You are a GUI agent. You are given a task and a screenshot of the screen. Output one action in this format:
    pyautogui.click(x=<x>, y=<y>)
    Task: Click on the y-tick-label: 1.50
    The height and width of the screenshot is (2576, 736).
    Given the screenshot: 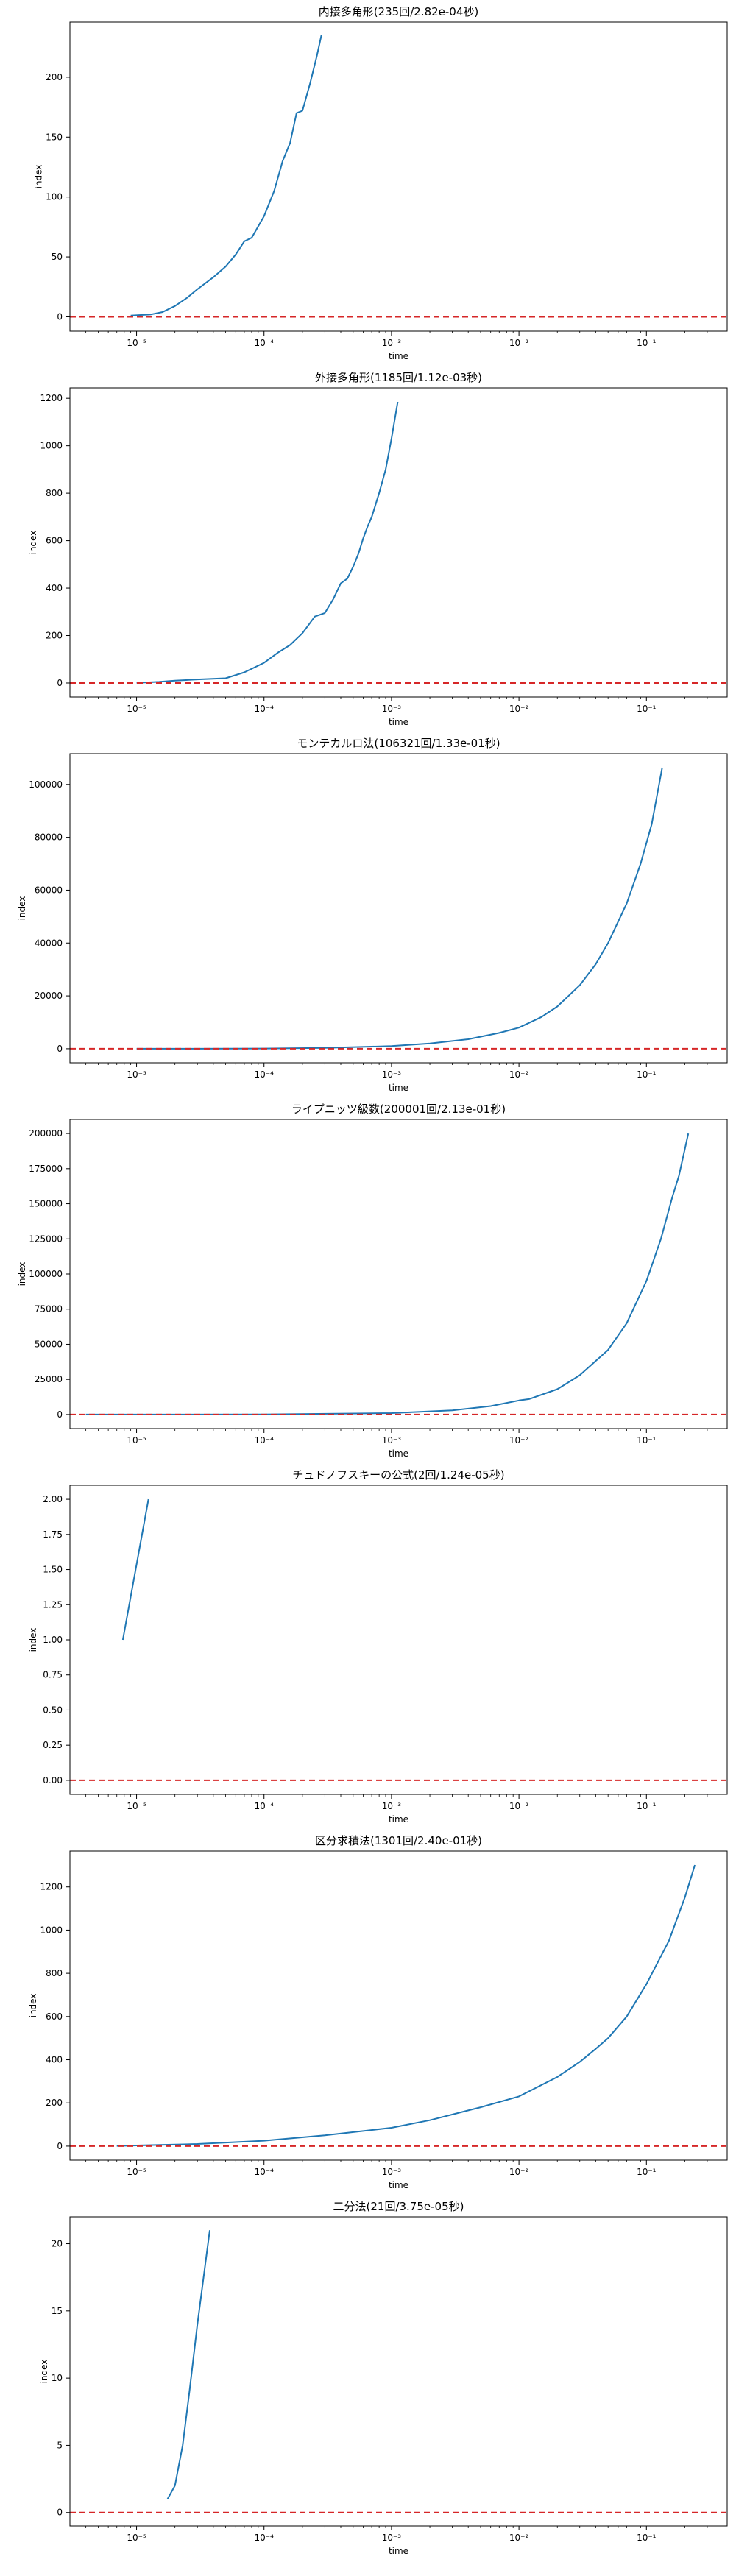 What is the action you would take?
    pyautogui.click(x=53, y=1570)
    